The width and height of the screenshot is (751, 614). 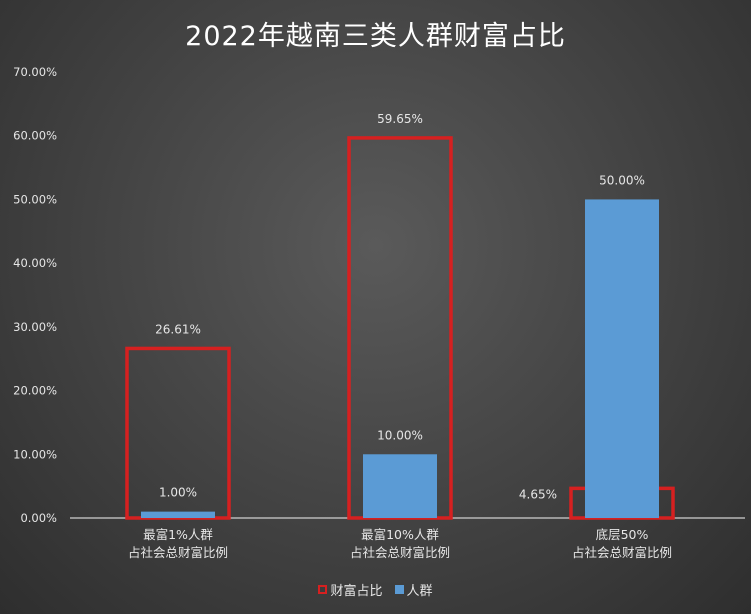 I want to click on data-label-population: 1.00%, so click(x=178, y=493).